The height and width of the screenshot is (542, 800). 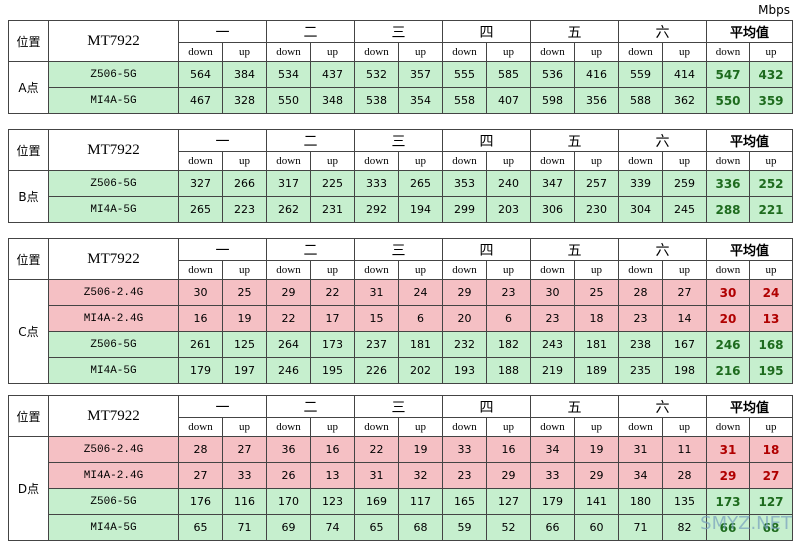 What do you see at coordinates (376, 370) in the screenshot?
I see `value-cell: 226` at bounding box center [376, 370].